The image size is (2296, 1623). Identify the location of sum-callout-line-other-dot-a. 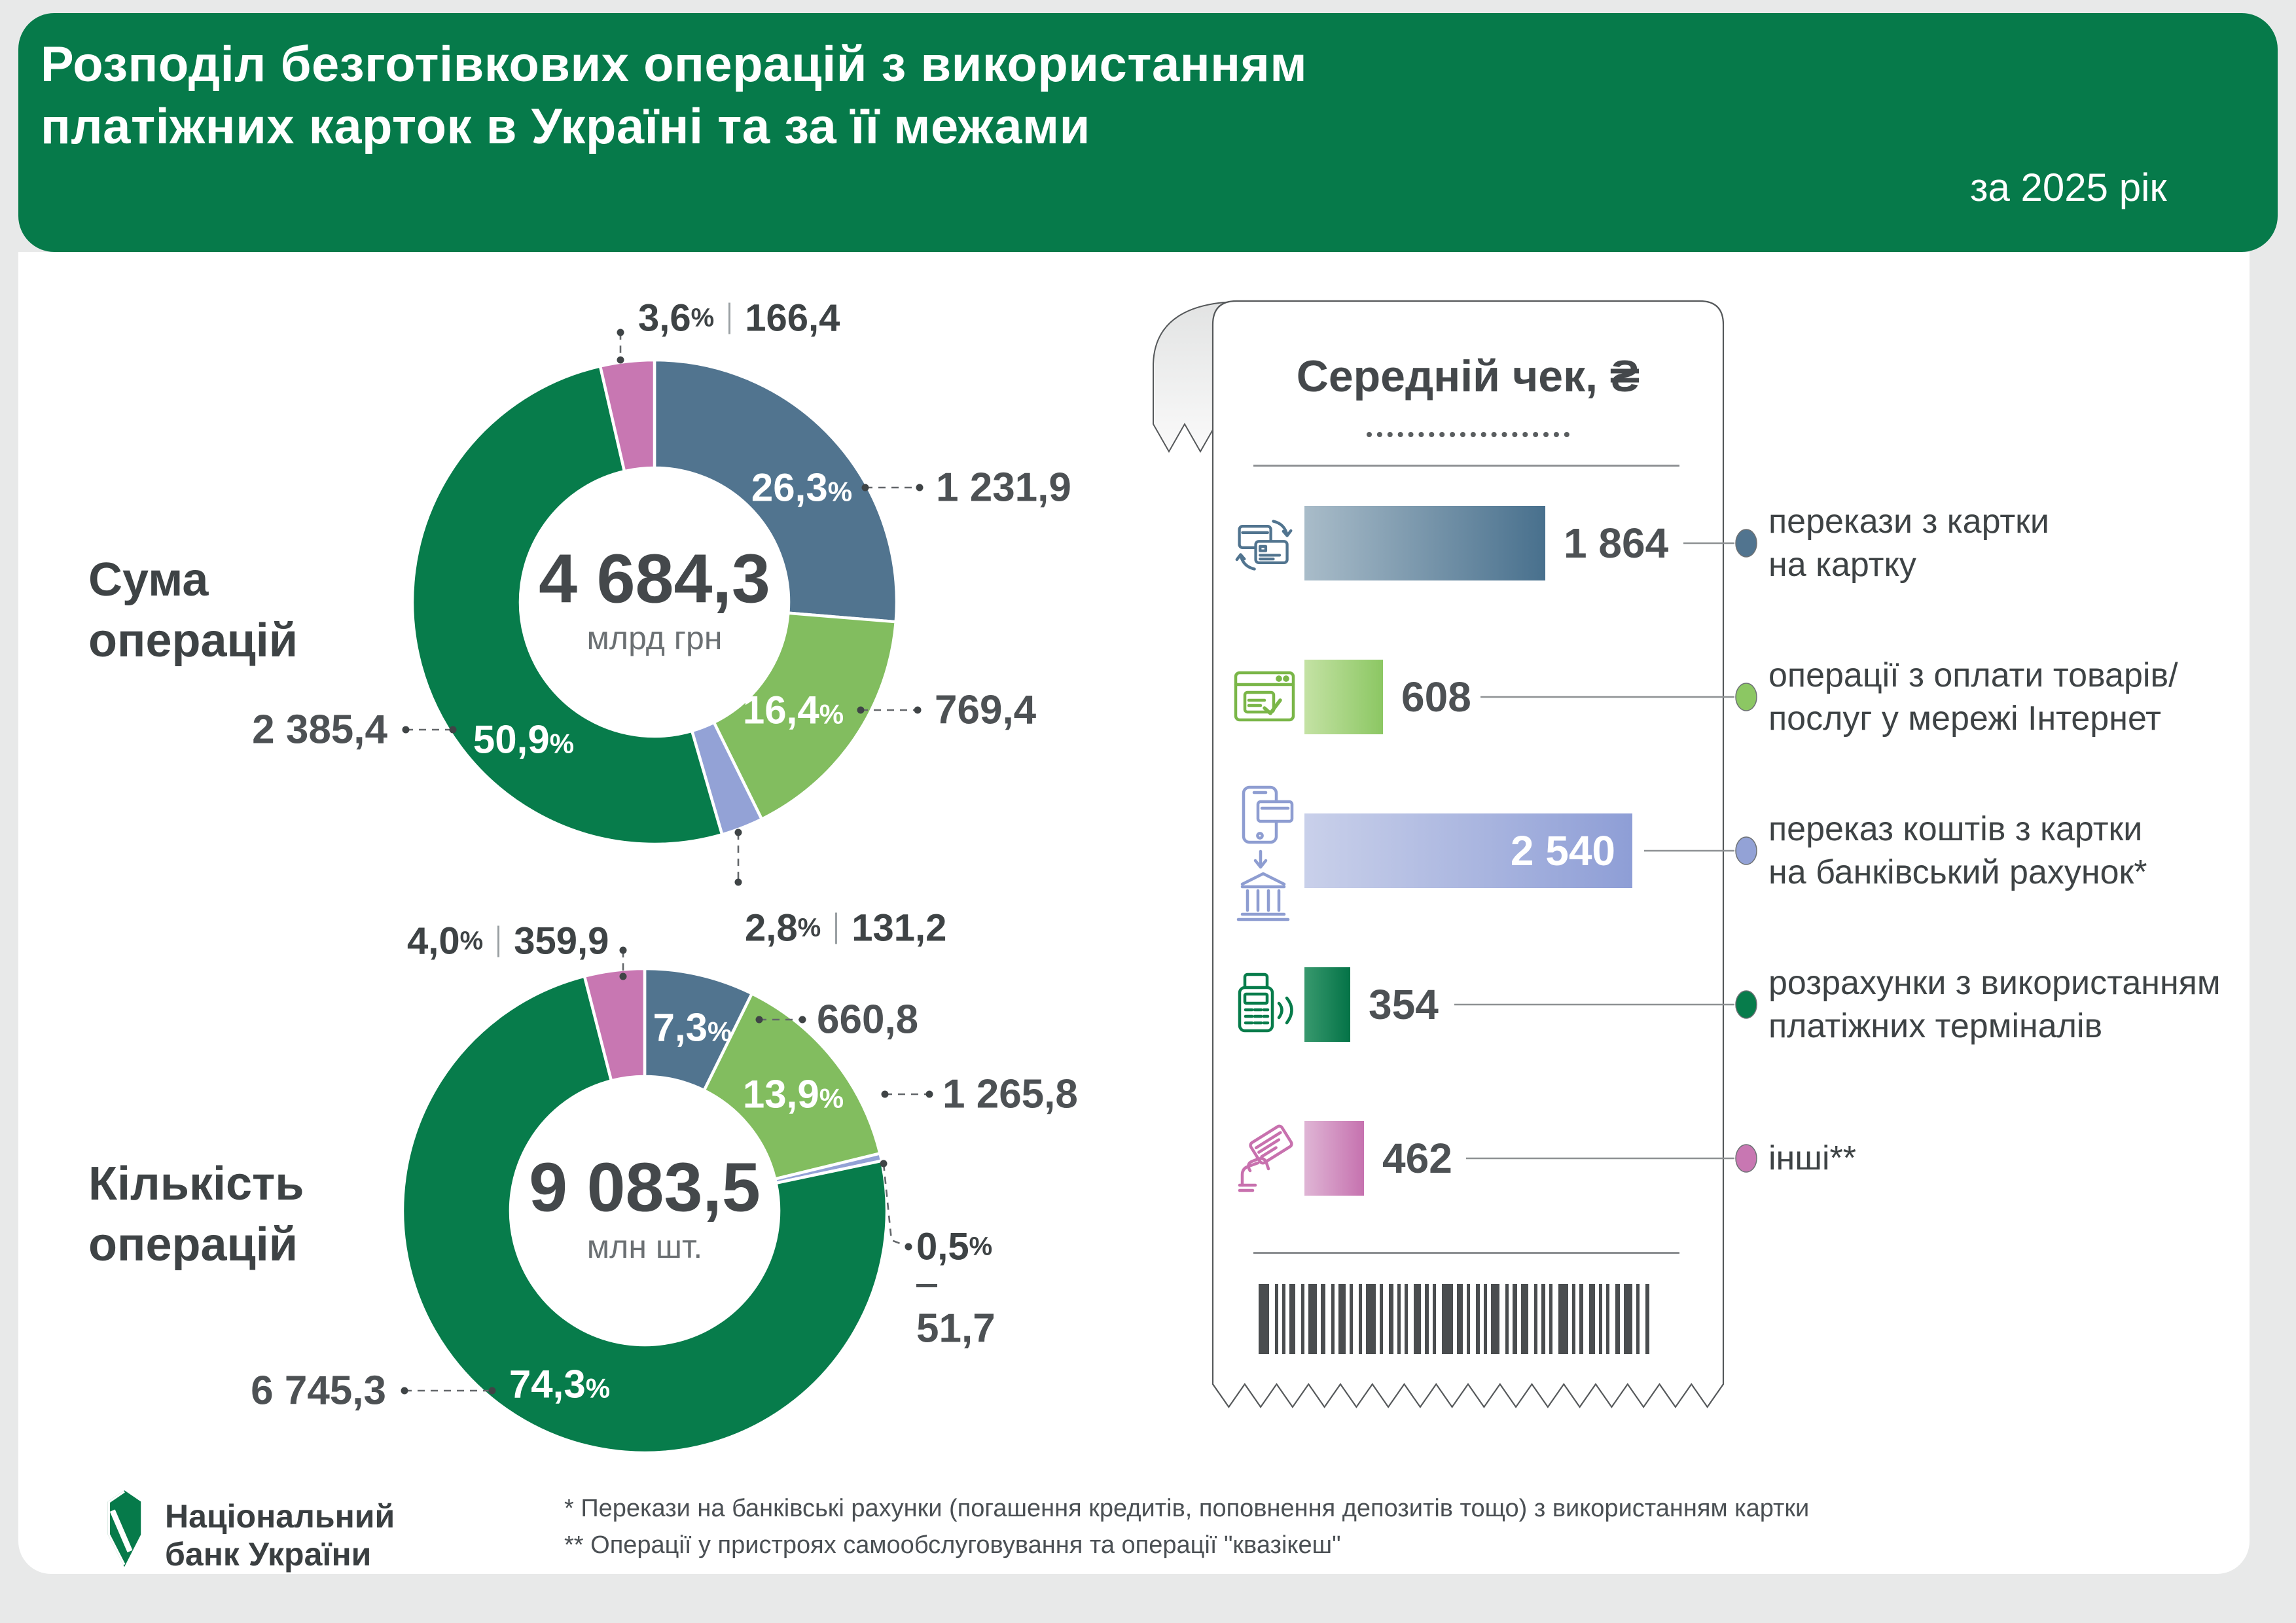
(620, 333).